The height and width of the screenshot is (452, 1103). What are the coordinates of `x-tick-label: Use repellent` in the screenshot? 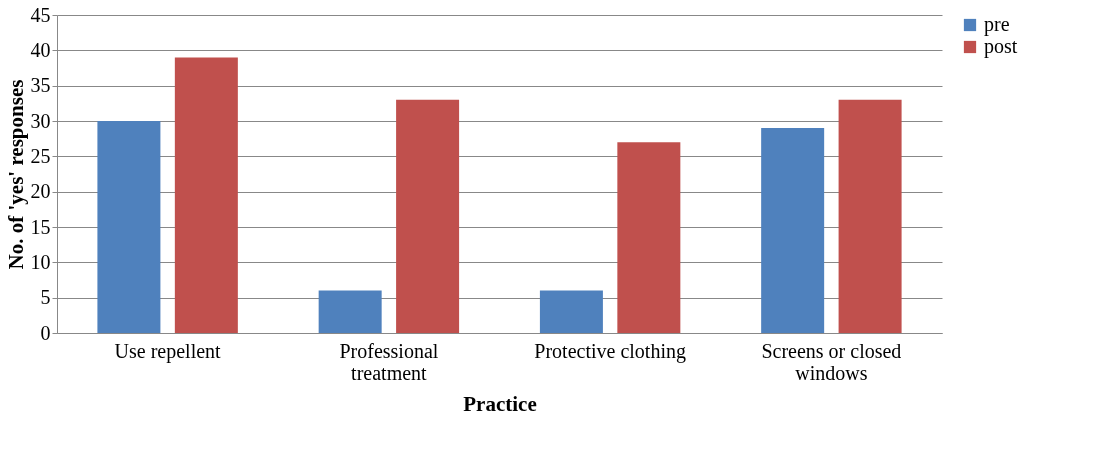 It's located at (168, 351).